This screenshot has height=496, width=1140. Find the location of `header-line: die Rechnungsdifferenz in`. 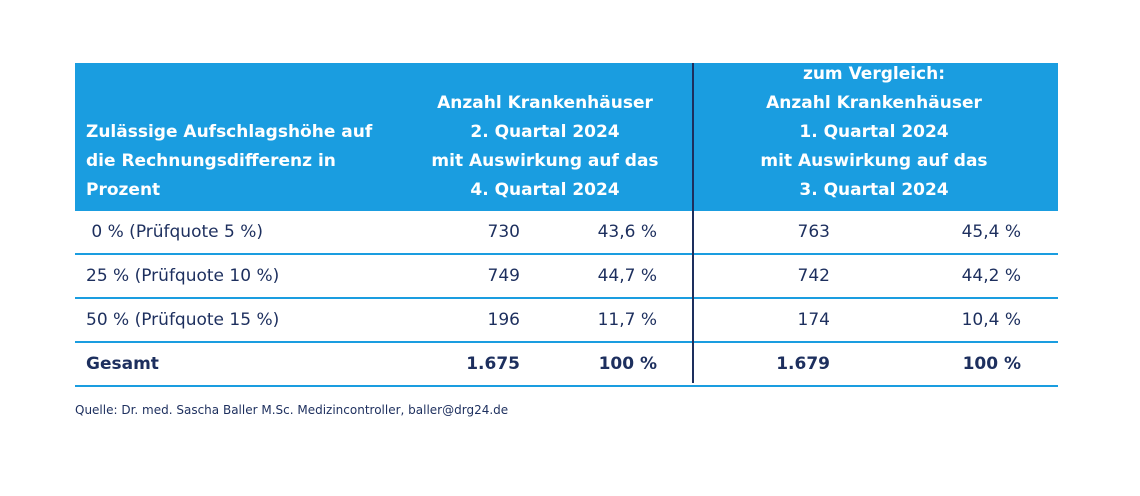

header-line: die Rechnungsdifferenz in is located at coordinates (211, 161).